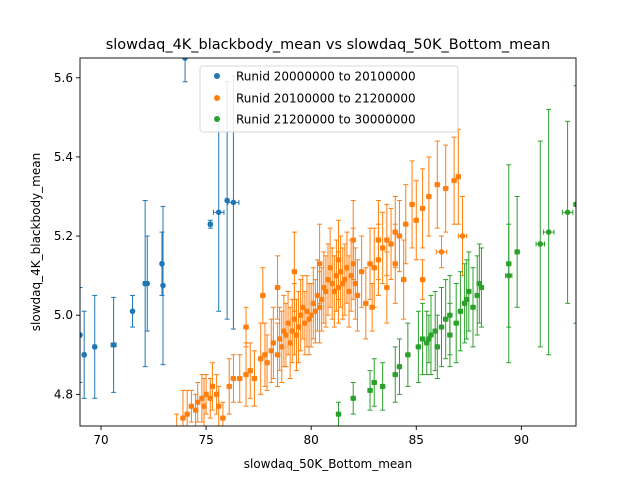  I want to click on legend-label-series-1: Runid 20000000 to 20100000, so click(326, 77).